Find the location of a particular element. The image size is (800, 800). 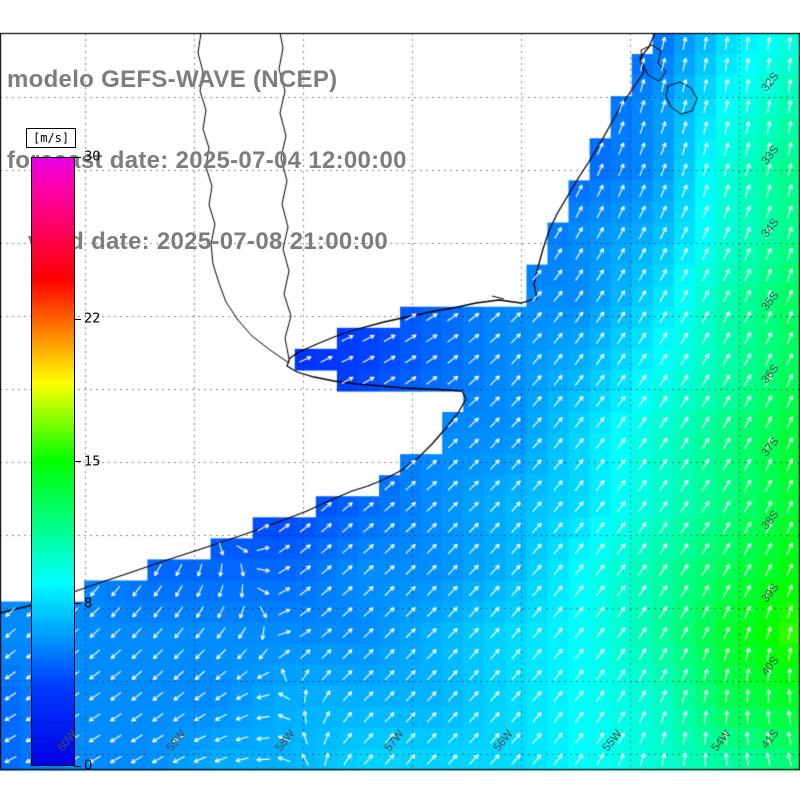

colorbar: [m/s] 0 8 15 22 30 is located at coordinates (63, 451).